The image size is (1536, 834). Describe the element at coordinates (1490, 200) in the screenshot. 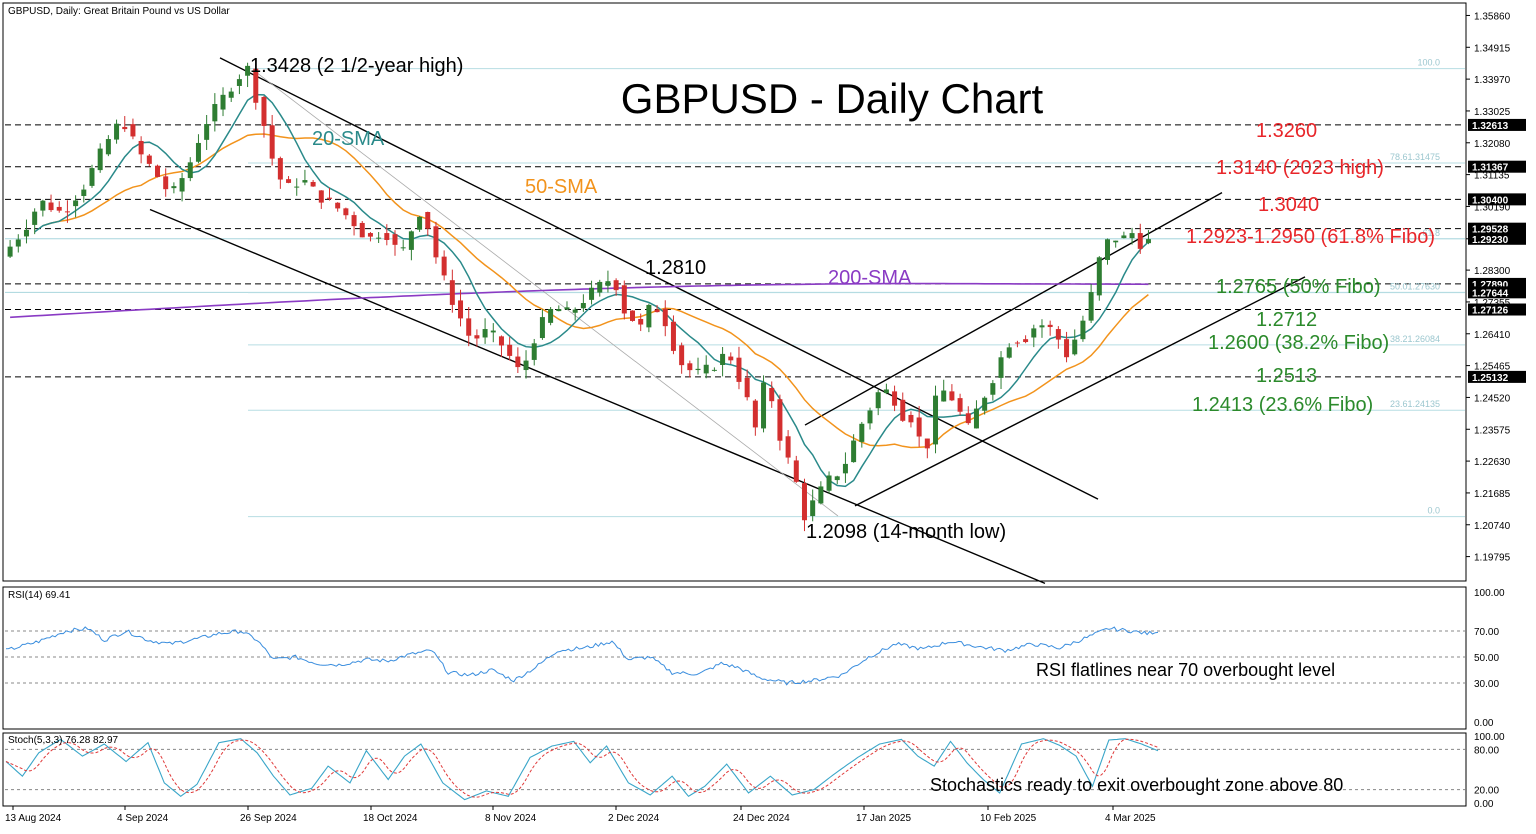

I see `price-box-label: 1.30400` at that location.